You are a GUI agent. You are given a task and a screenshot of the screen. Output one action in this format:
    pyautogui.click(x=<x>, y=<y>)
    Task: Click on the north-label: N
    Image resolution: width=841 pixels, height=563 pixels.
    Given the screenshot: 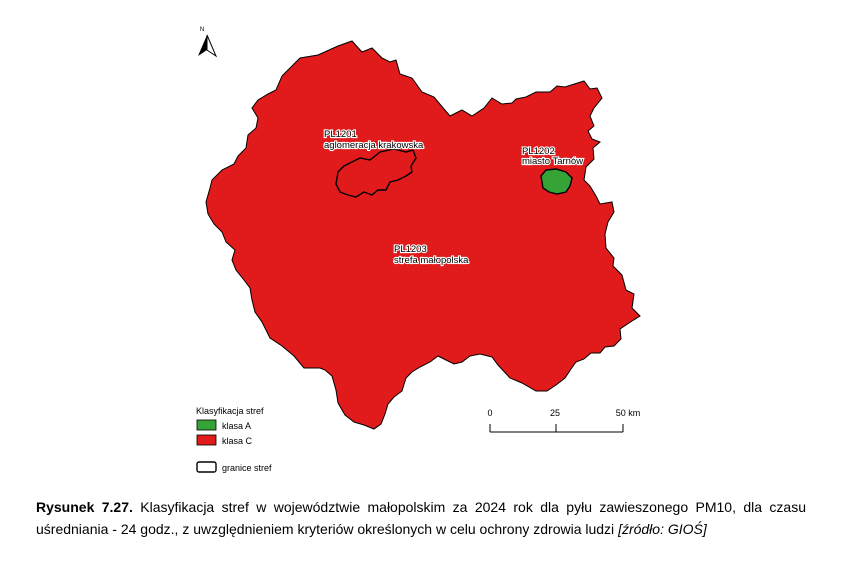 What is the action you would take?
    pyautogui.click(x=202, y=30)
    